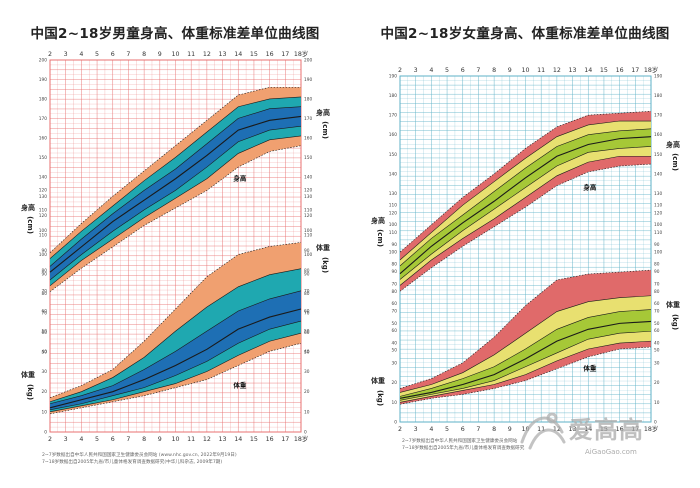 This screenshot has height=488, width=700. What do you see at coordinates (50, 439) in the screenshot?
I see `x-tick-label-bottom: 2` at bounding box center [50, 439].